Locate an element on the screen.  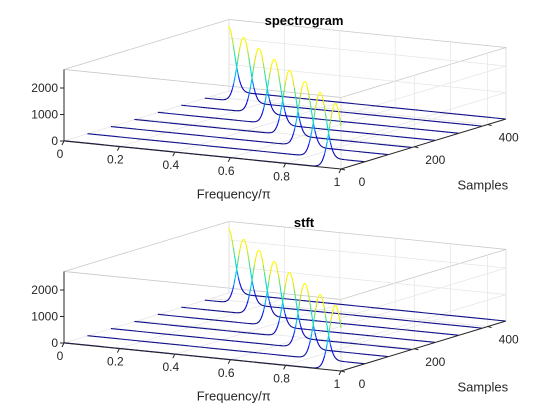
y-axis-label: Samples is located at coordinates (483, 387).